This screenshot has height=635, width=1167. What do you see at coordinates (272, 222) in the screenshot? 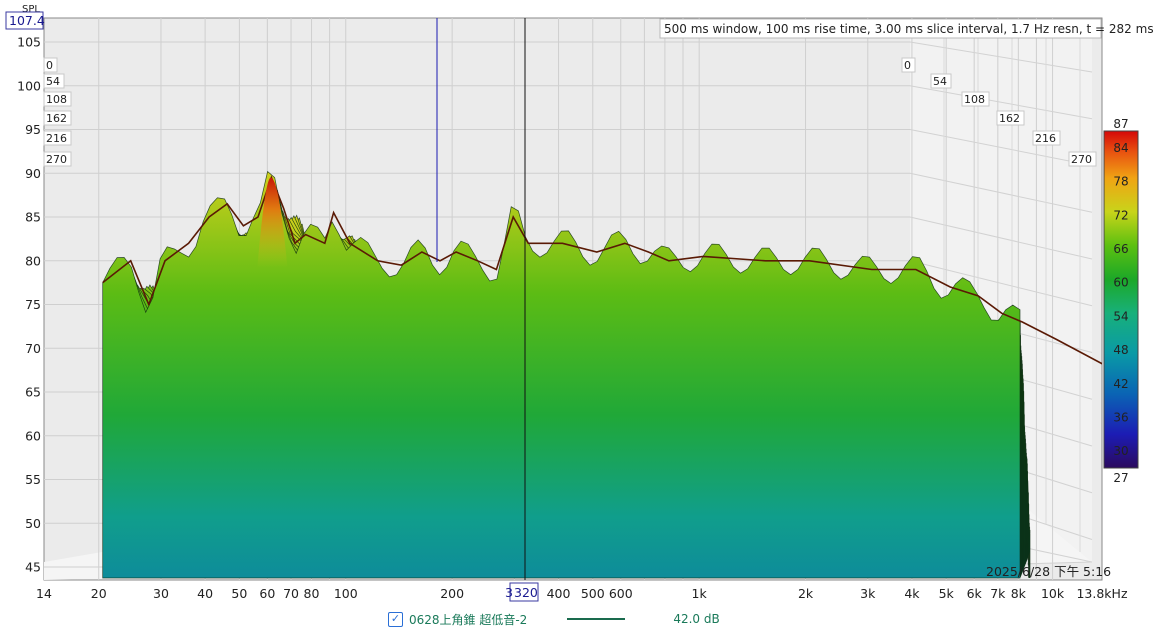
I see `peak-highlight` at bounding box center [272, 222].